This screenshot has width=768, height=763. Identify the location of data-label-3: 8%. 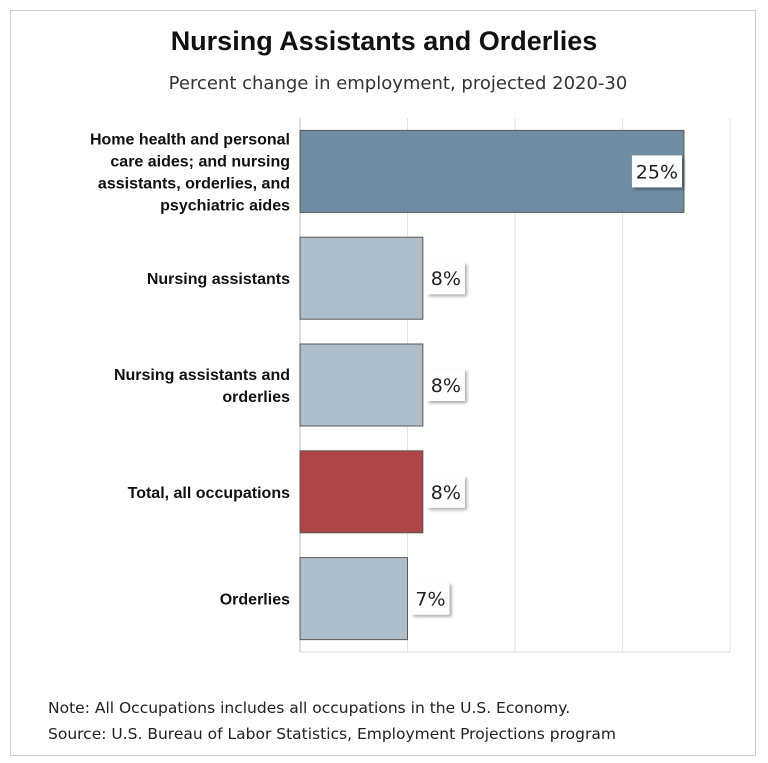
(446, 493).